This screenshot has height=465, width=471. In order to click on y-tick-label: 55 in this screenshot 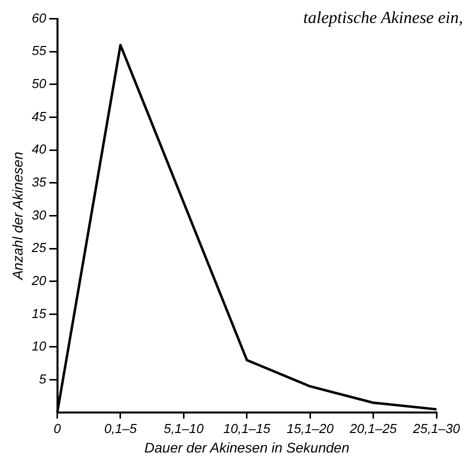, I will do `click(40, 50)`.